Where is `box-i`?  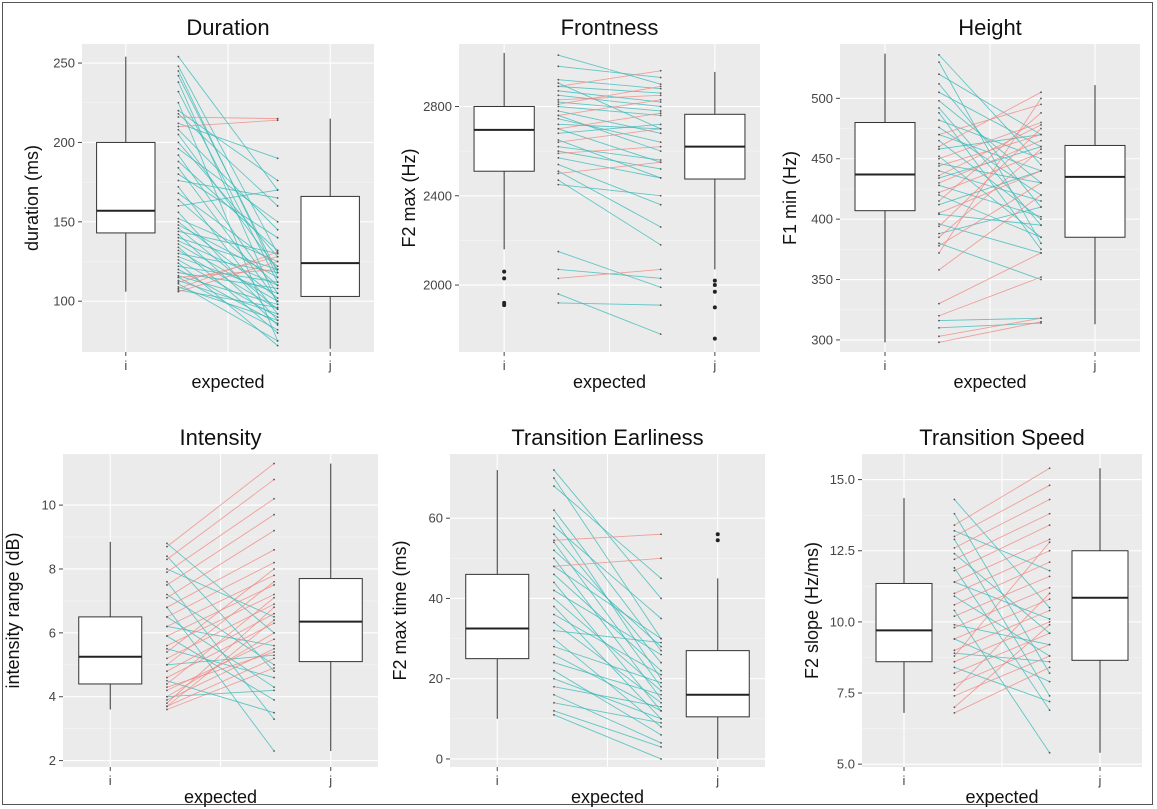 box-i is located at coordinates (110, 650).